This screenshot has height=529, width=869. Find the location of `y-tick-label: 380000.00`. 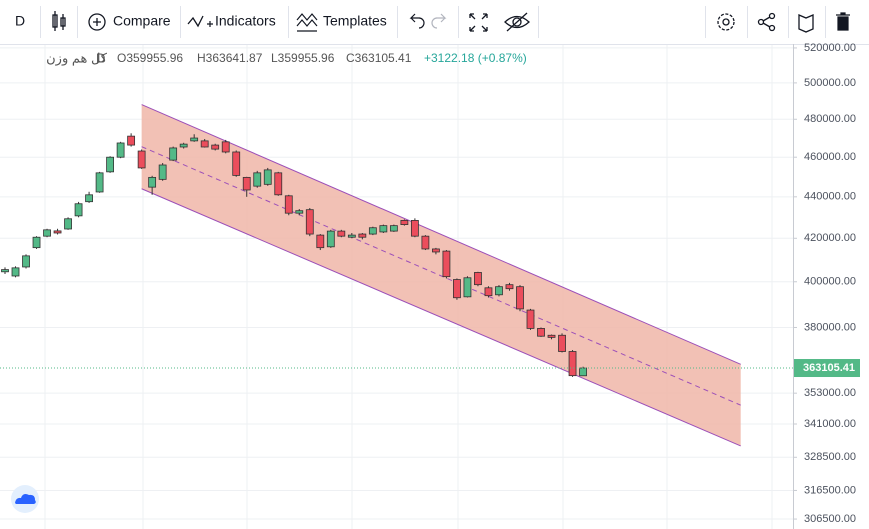

y-tick-label: 380000.00 is located at coordinates (830, 327).